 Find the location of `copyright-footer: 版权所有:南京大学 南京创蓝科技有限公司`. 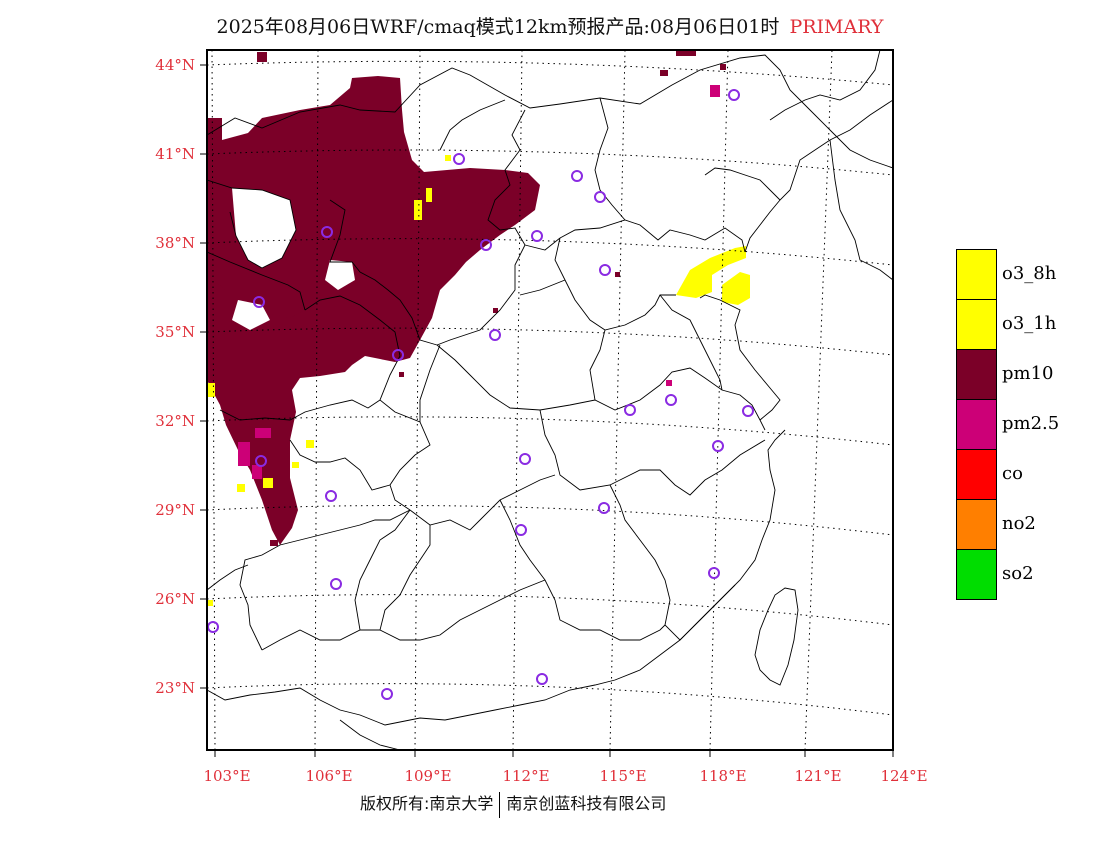

copyright-footer: 版权所有:南京大学 南京创蓝科技有限公司 is located at coordinates (513, 804).